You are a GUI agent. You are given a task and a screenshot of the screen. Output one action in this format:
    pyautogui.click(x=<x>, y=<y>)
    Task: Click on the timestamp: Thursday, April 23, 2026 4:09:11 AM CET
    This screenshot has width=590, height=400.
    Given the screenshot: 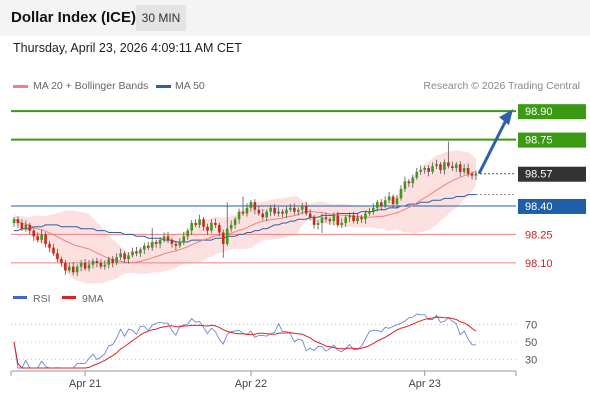 What is the action you would take?
    pyautogui.click(x=127, y=48)
    